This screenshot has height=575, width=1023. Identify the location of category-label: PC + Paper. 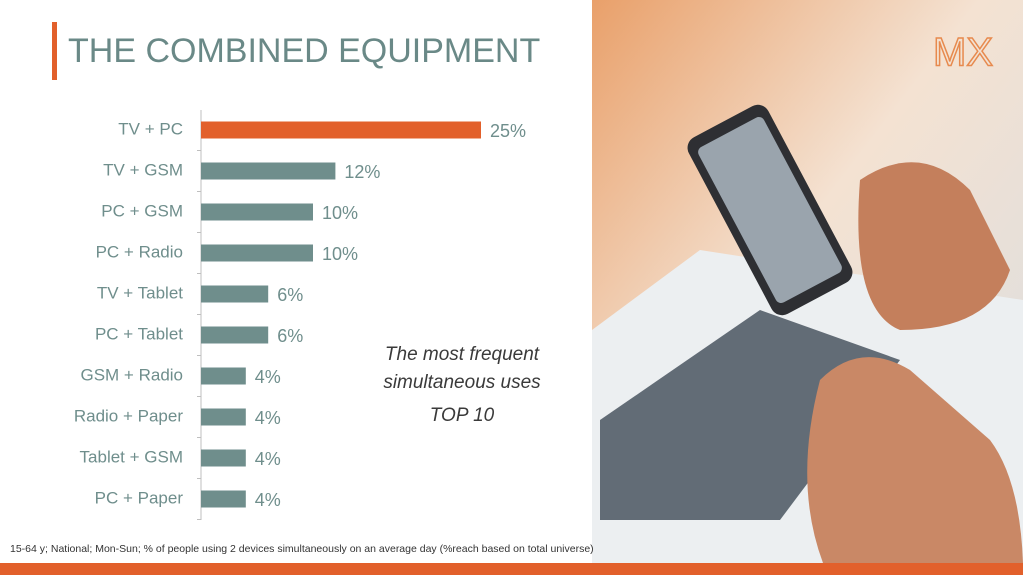
(139, 497).